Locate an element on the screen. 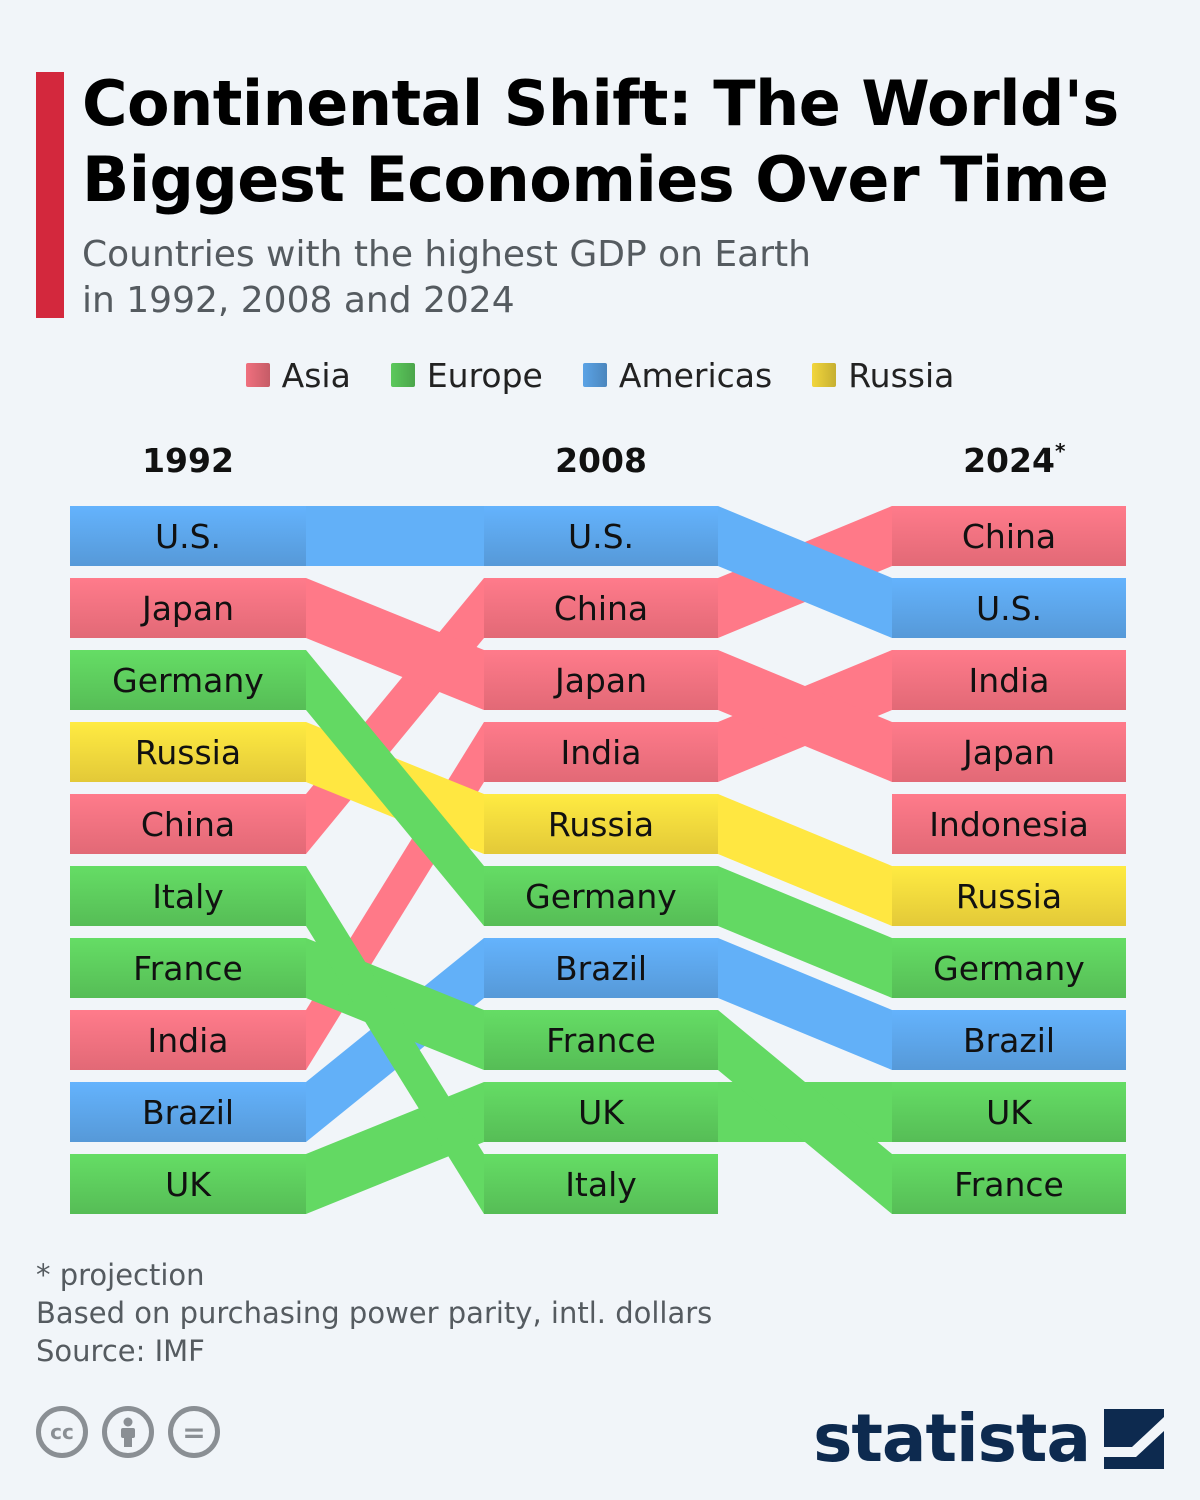 The width and height of the screenshot is (1200, 1500). legend-swatch-russia is located at coordinates (824, 375).